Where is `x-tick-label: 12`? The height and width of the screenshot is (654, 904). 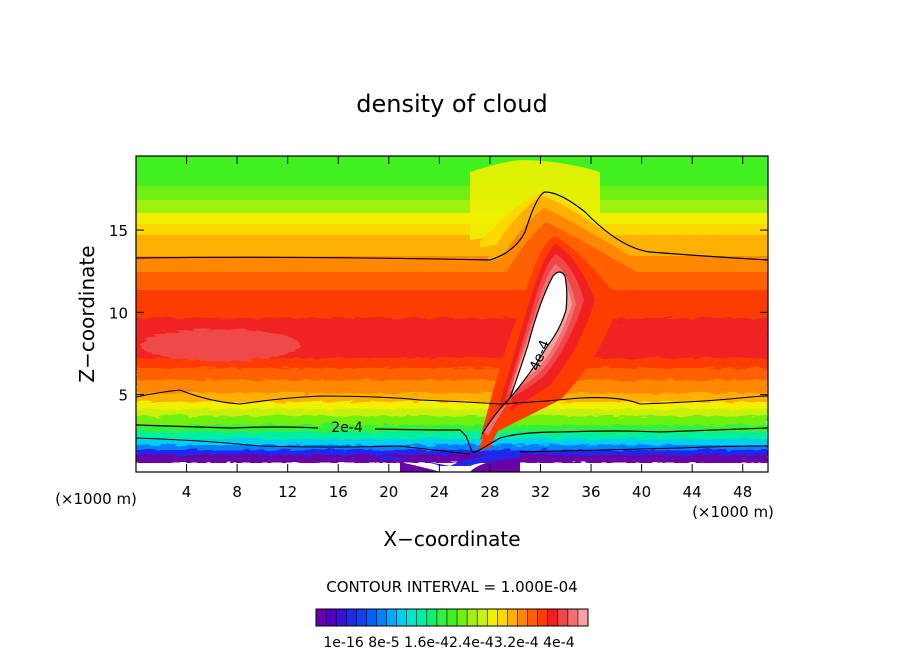 x-tick-label: 12 is located at coordinates (287, 492).